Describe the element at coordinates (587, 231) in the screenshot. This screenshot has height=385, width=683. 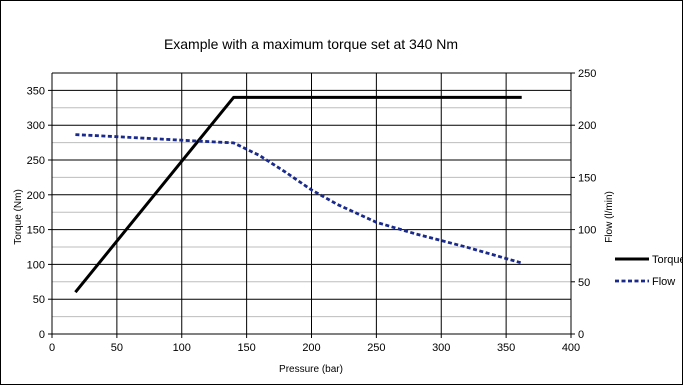
I see `y2-tick-label: 100` at that location.